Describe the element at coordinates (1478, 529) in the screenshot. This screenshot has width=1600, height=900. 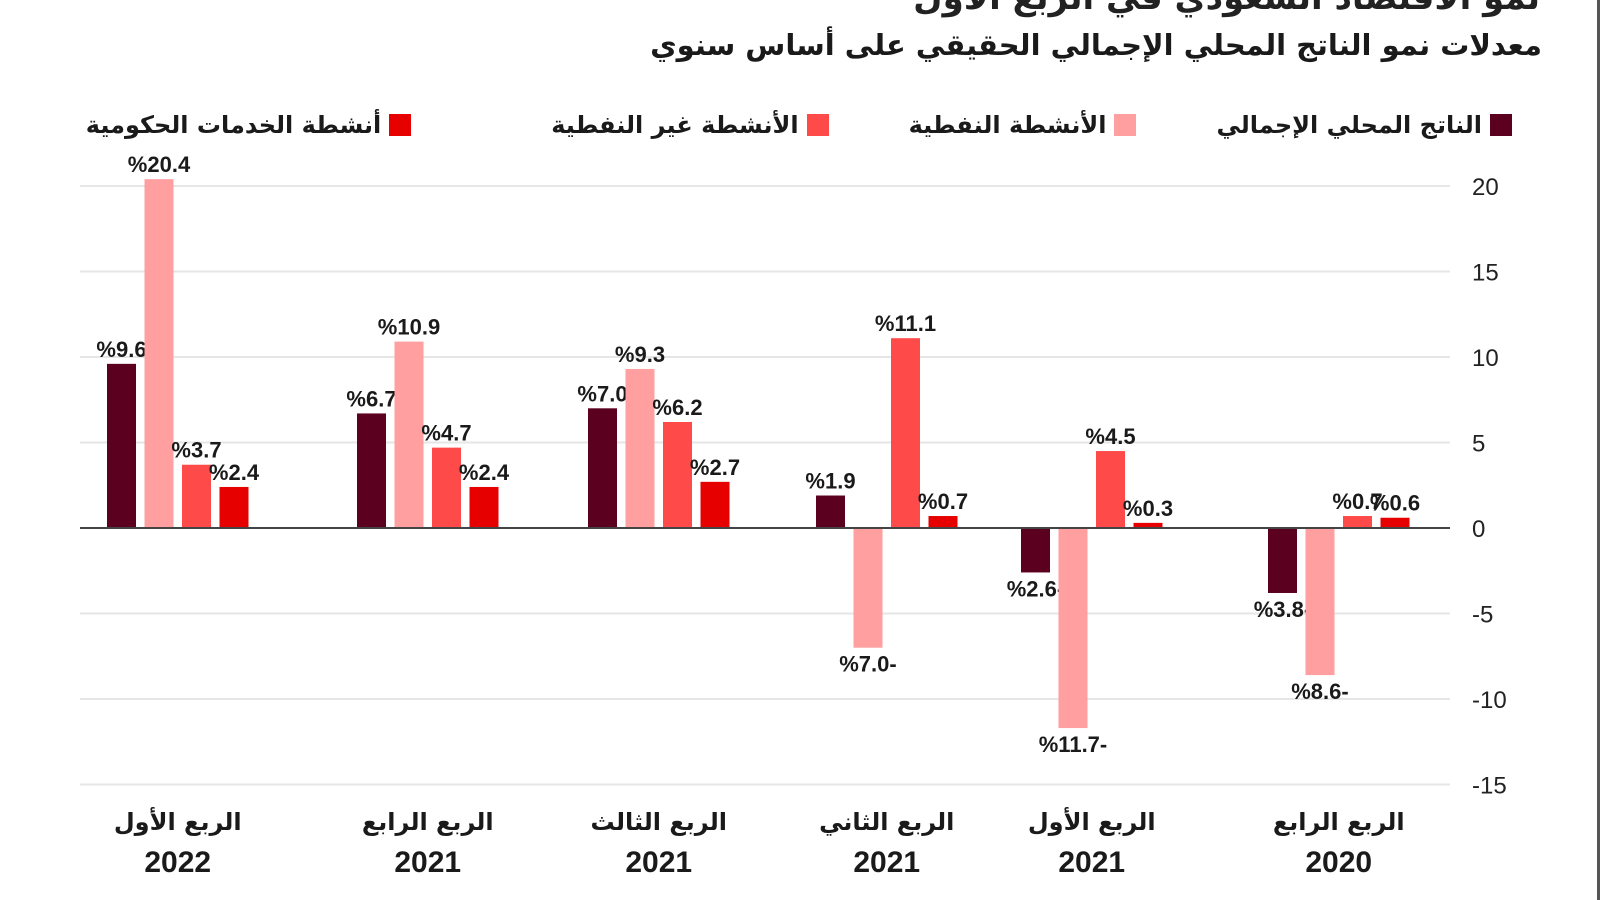
I see `y-tick-label: 0` at that location.